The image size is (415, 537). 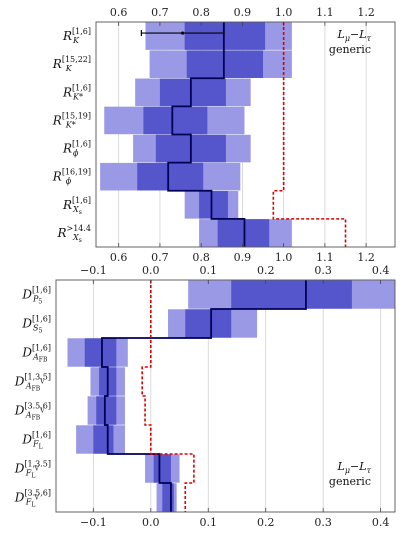 I want to click on row-label: D[1,6] FL, so click(x=36, y=441).